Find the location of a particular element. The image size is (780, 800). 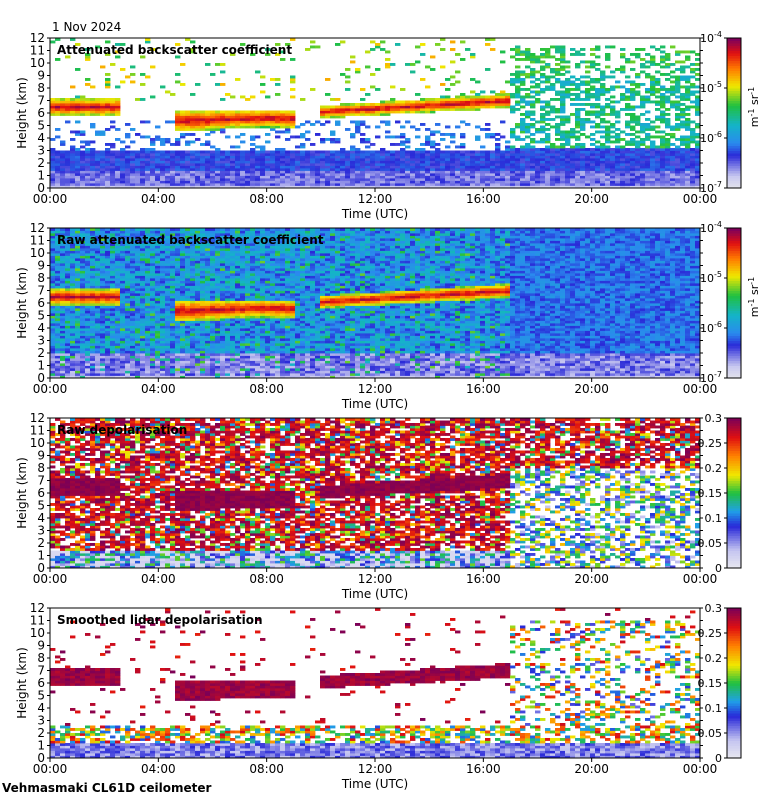

panel-title: Attenuated backscatter coefficient is located at coordinates (174, 50).